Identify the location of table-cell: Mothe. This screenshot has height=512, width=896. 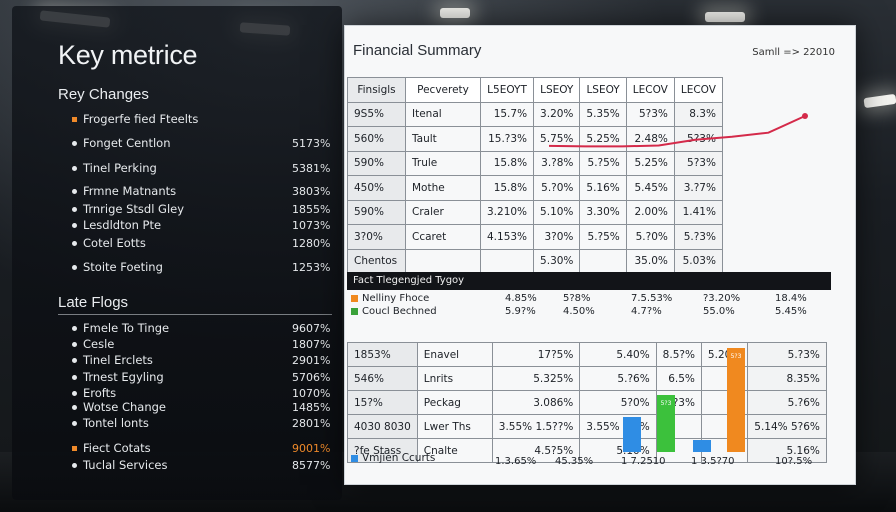
(443, 188).